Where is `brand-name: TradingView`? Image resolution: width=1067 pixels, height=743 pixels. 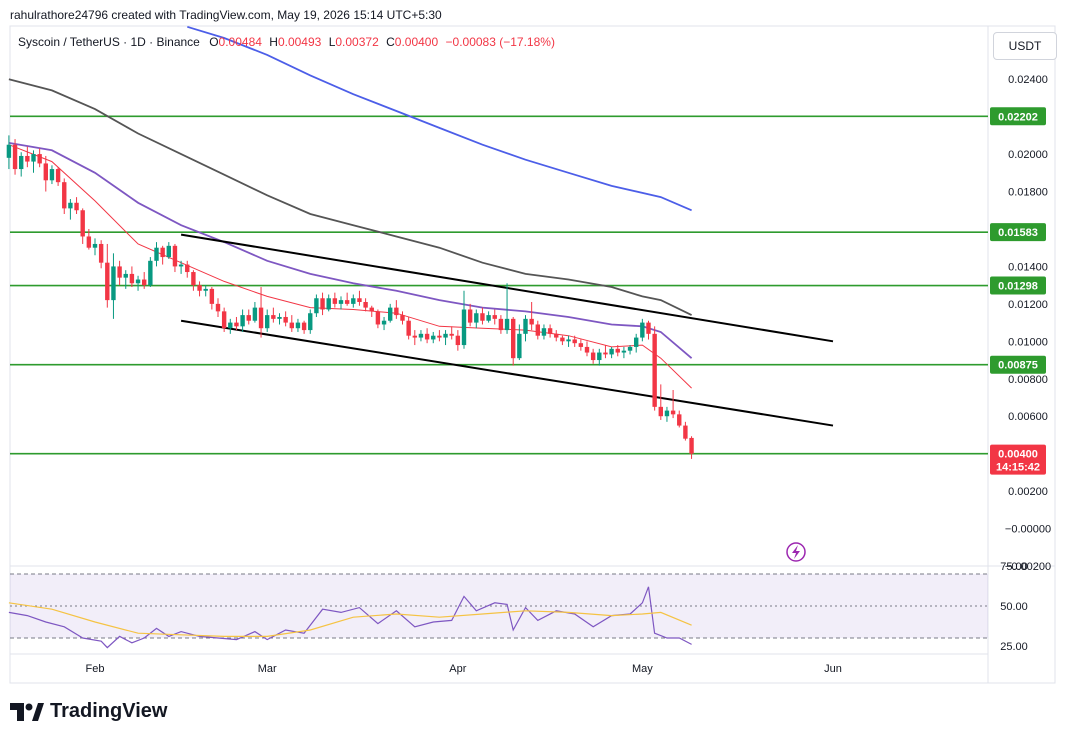 brand-name: TradingView is located at coordinates (109, 711).